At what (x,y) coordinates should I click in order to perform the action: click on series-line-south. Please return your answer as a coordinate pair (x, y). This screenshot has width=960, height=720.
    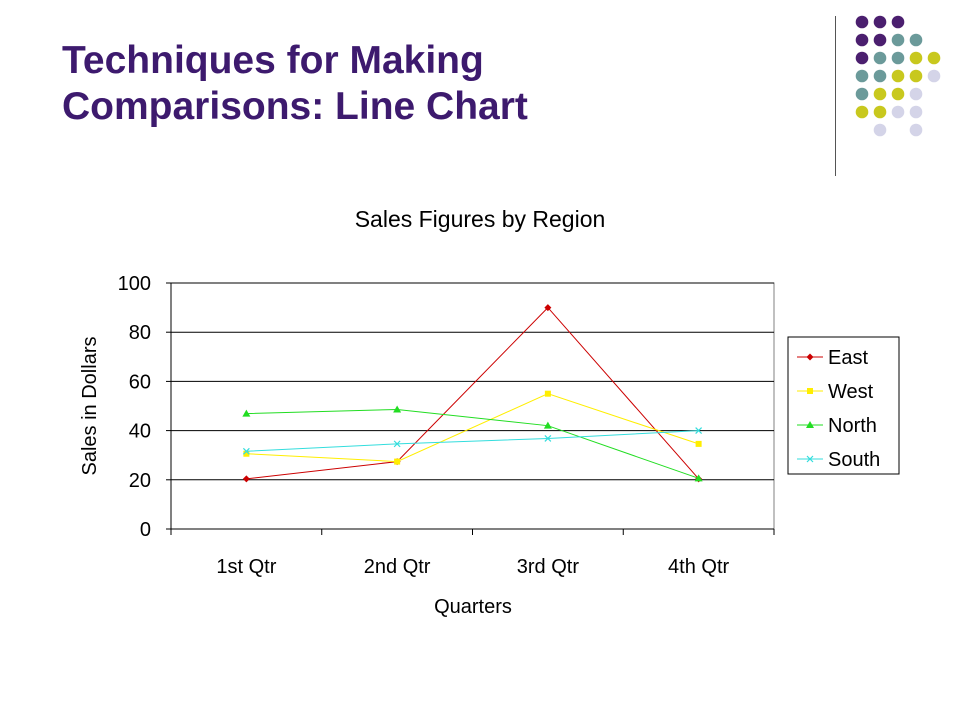
    Looking at the image, I should click on (472, 441).